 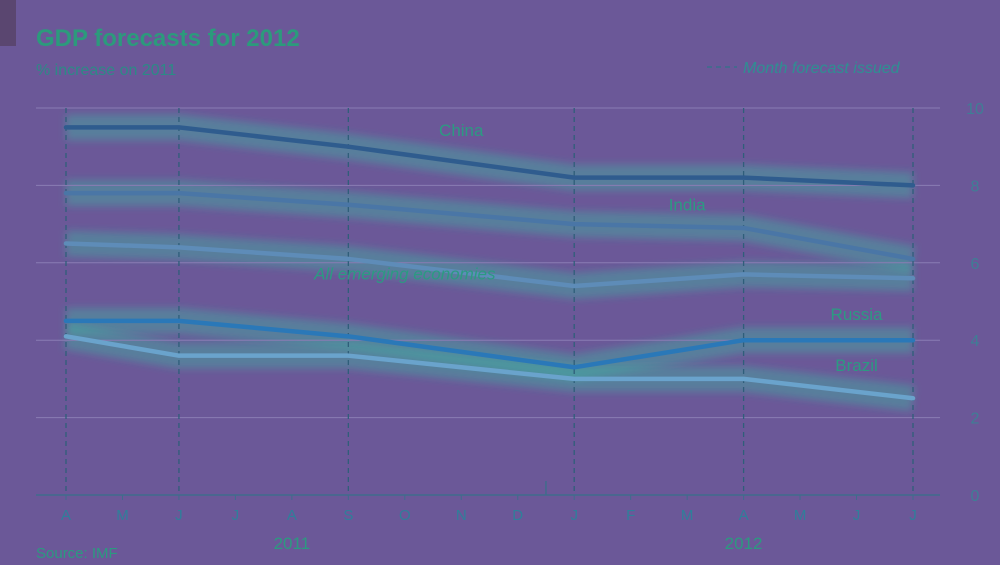 I want to click on x-tick-label-2: J, so click(x=179, y=515).